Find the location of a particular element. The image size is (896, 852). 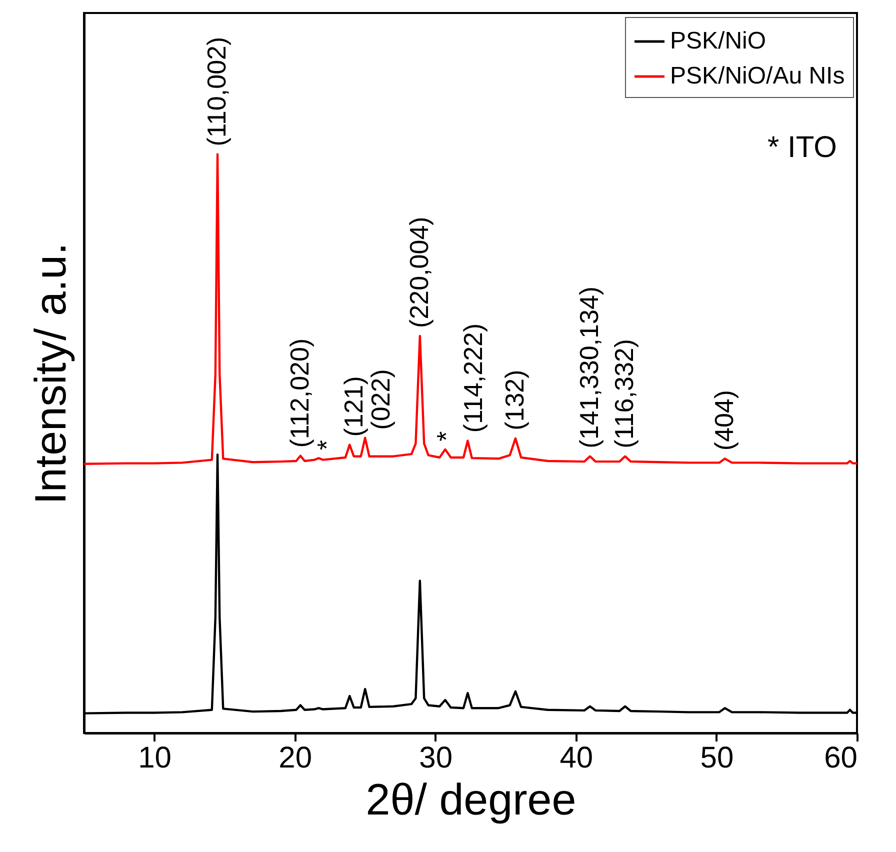

annotation: (110,002) is located at coordinates (217, 91).